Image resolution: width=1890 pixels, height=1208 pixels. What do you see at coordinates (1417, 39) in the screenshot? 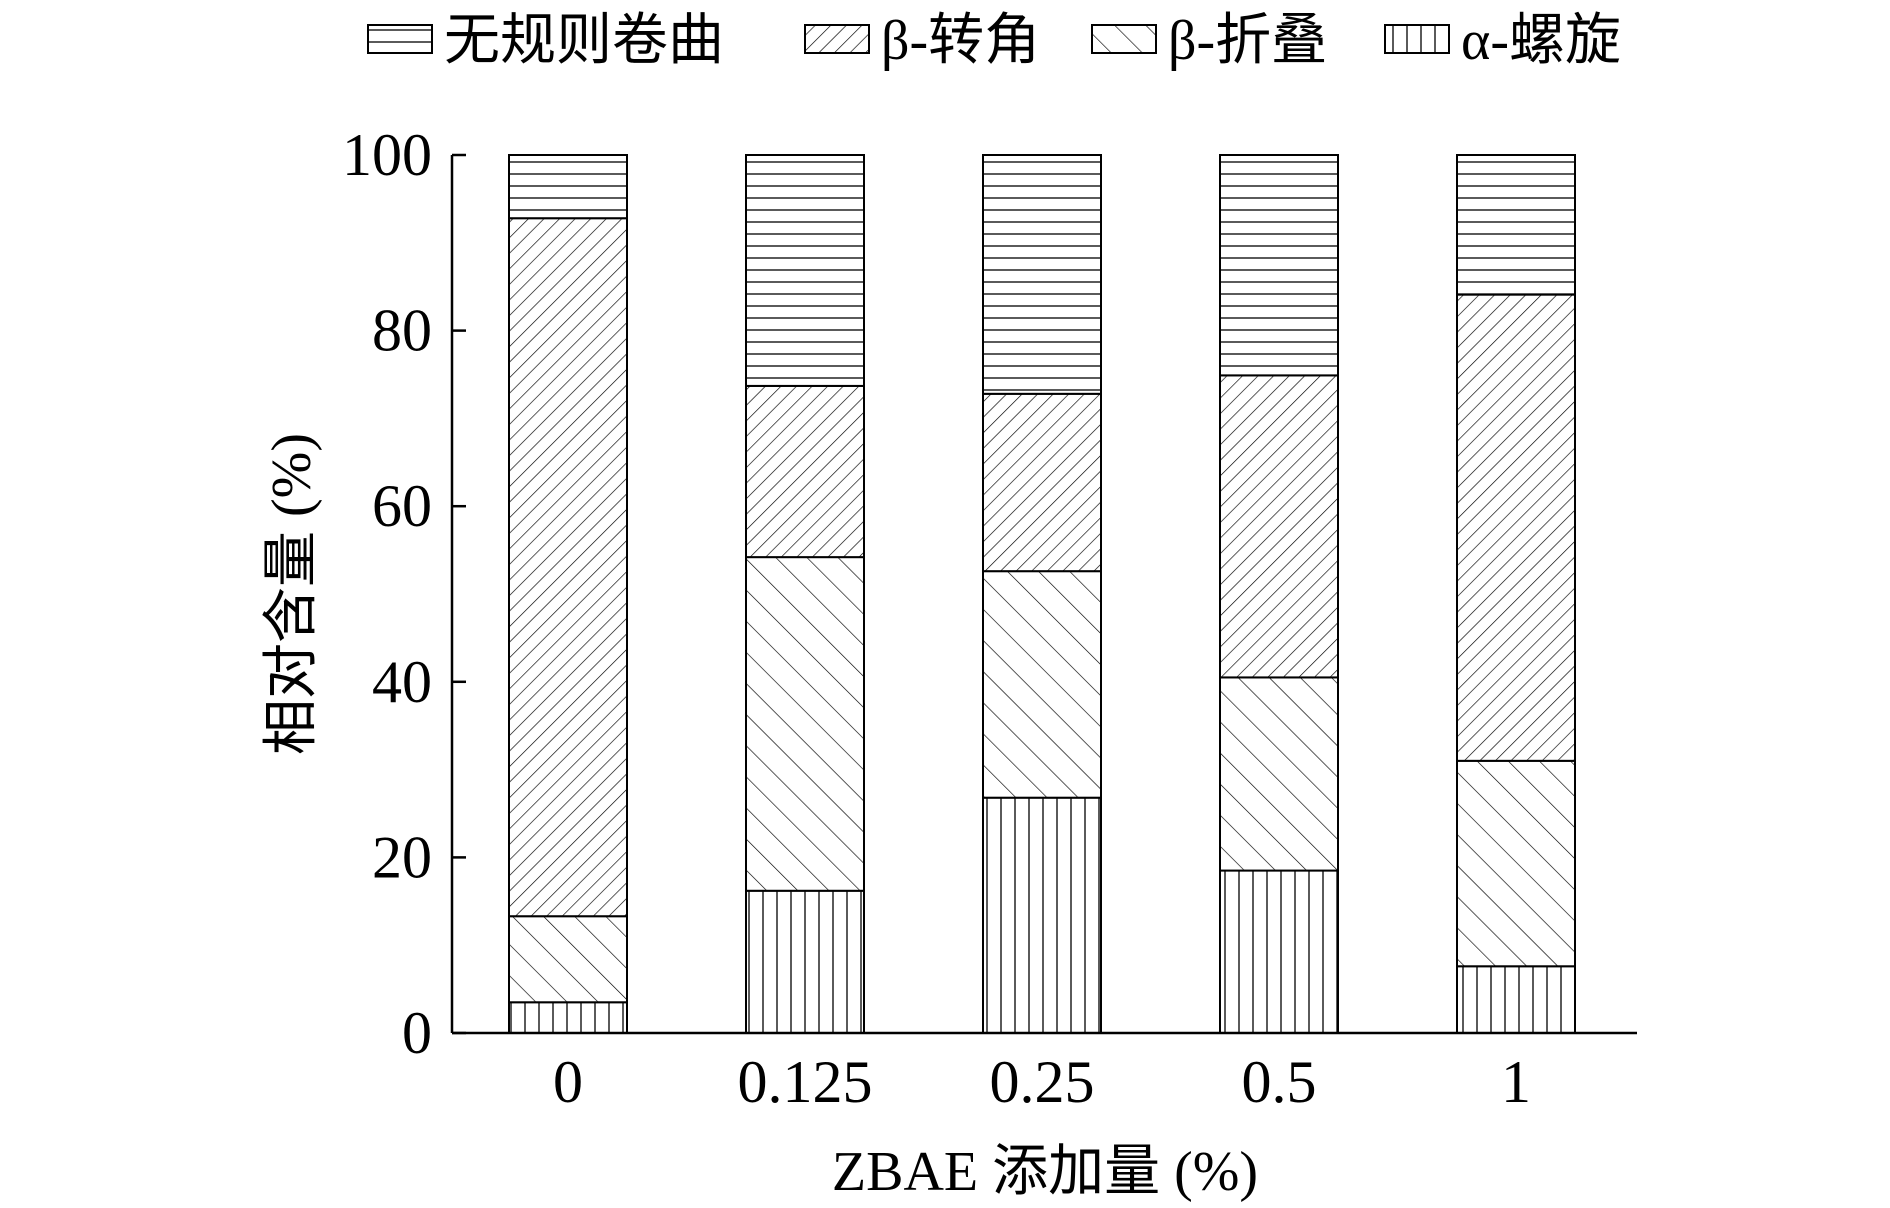
I see `legend-swatch-alpha-helix` at bounding box center [1417, 39].